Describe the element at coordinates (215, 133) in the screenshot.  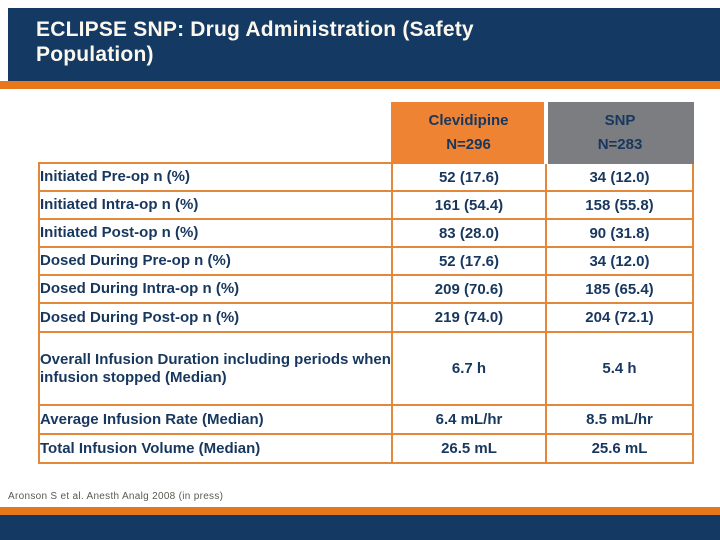
I see `corner-empty-cell` at that location.